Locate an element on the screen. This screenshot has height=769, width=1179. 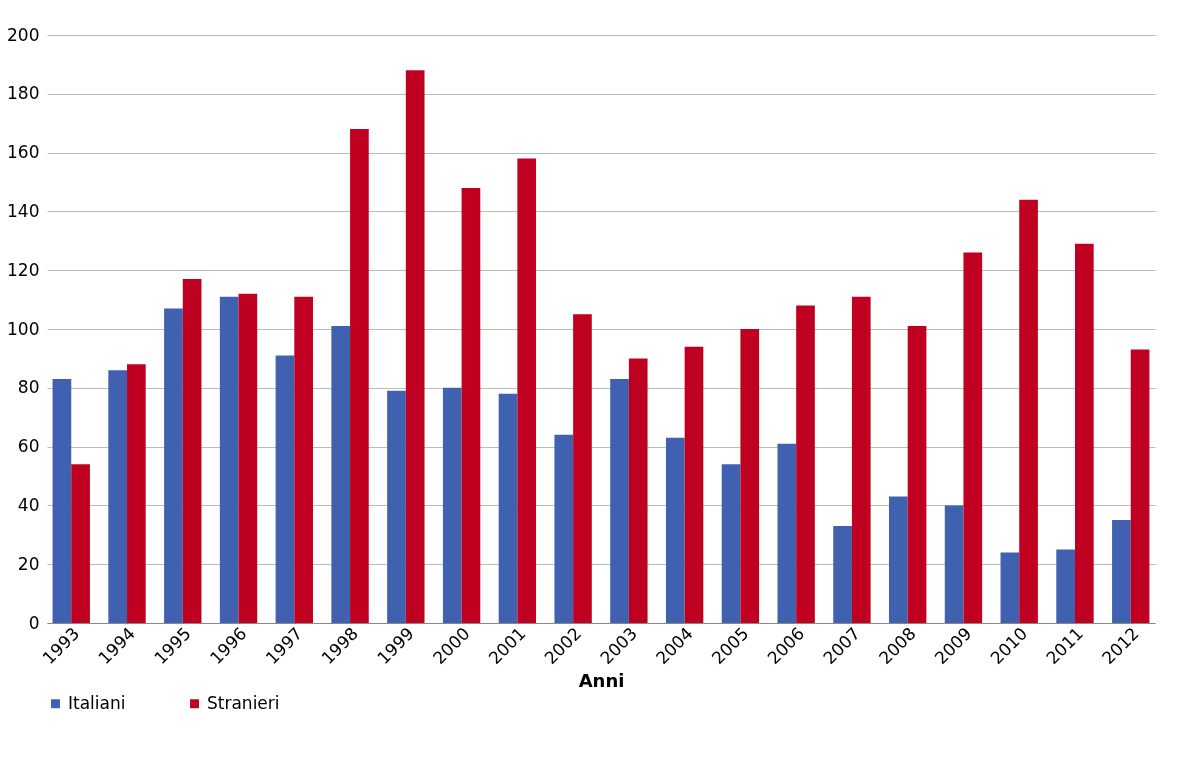
y-tick-label: 180 is located at coordinates (23, 93).